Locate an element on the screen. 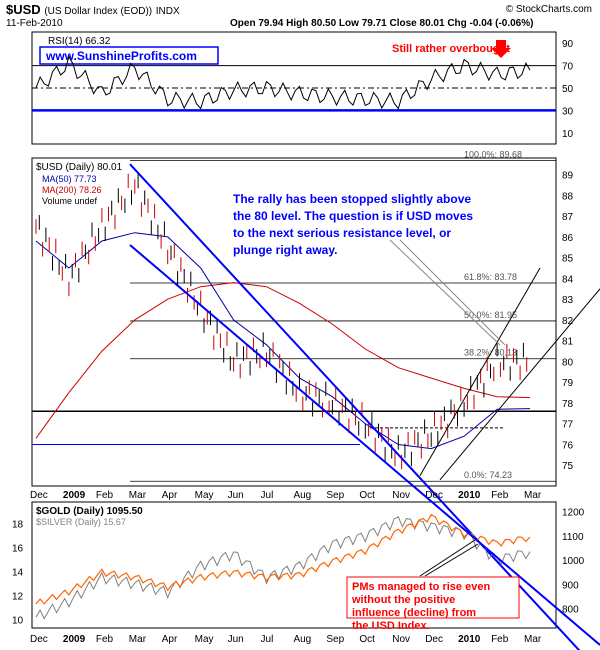  watermark-text: www.SunshineProfits.com is located at coordinates (121, 56).